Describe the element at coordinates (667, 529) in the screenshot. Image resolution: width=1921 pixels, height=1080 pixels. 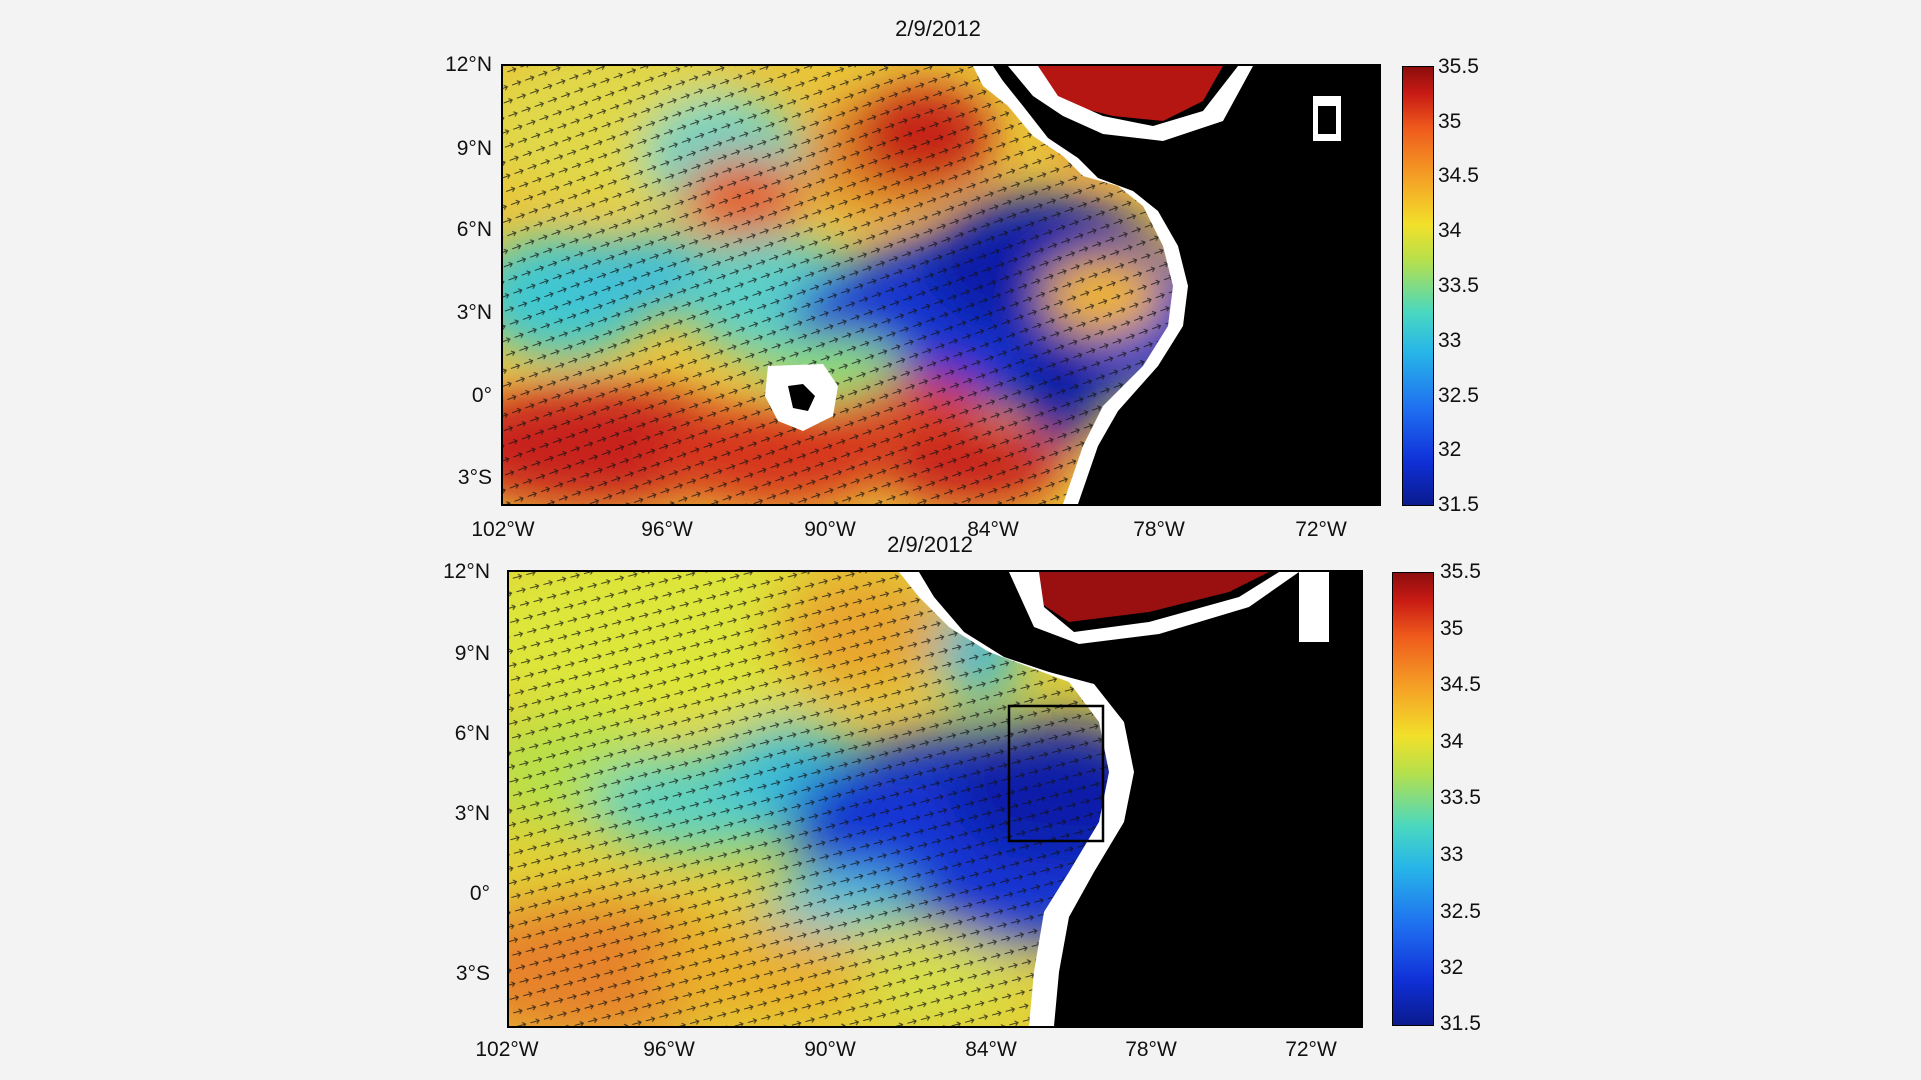
I see `panel-1-lon-label: 96°W` at that location.